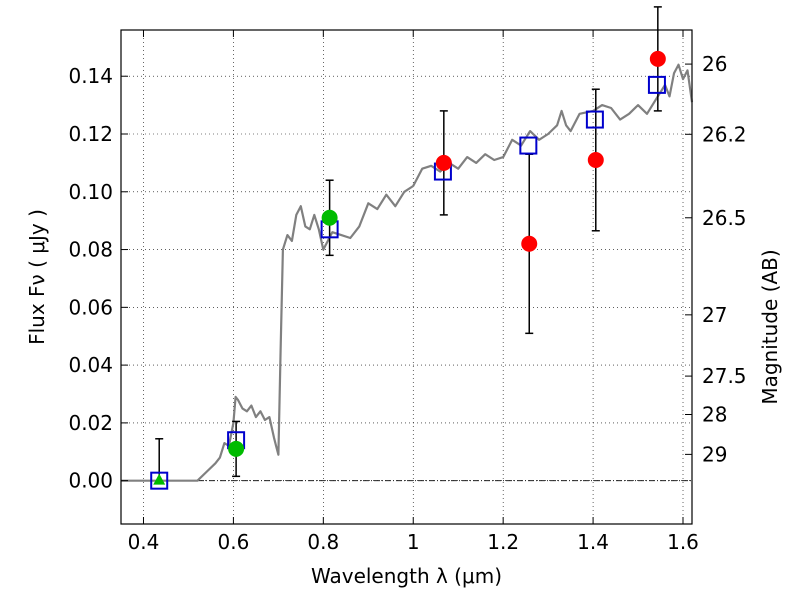 This screenshot has width=800, height=600. What do you see at coordinates (90, 423) in the screenshot?
I see `y-tick-label: 0.02` at bounding box center [90, 423].